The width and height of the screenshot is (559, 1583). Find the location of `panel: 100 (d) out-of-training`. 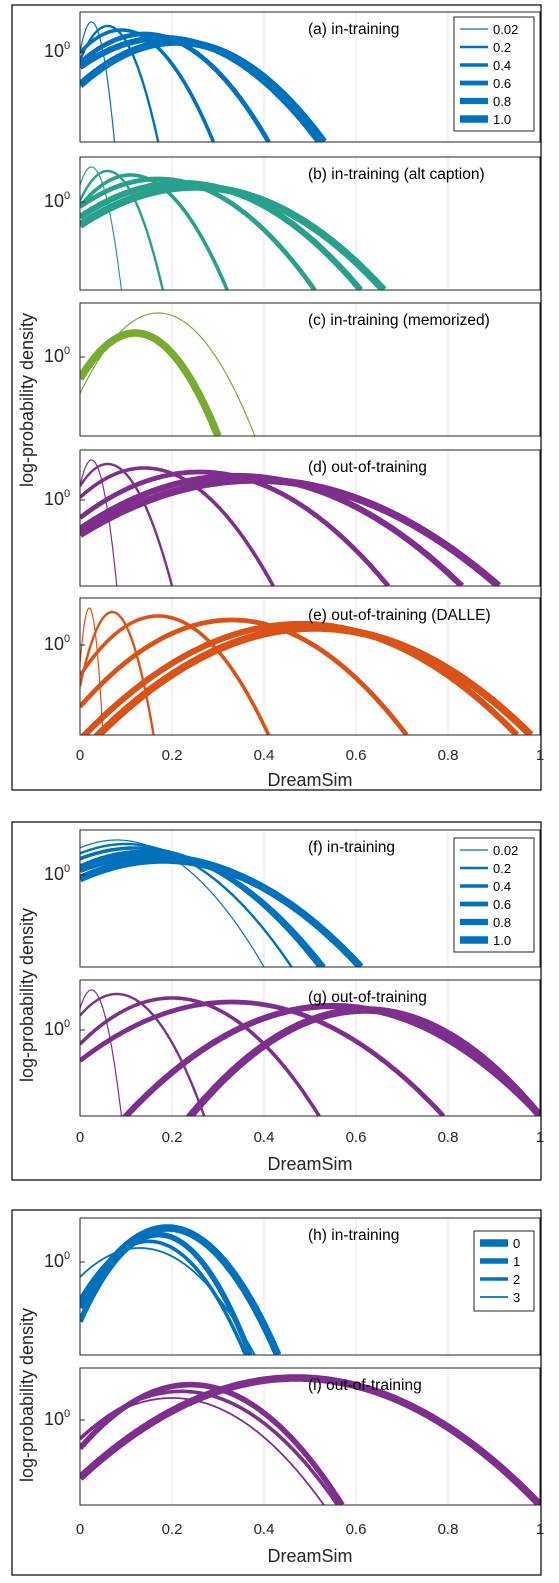

panel: 100 (d) out-of-training is located at coordinates (292, 518).